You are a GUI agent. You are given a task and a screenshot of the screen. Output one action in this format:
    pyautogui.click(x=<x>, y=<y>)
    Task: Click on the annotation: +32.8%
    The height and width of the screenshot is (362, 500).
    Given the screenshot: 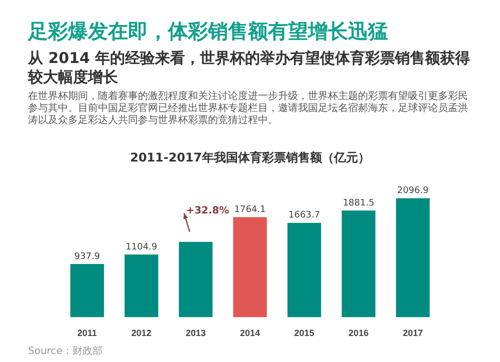 What is the action you would take?
    pyautogui.click(x=208, y=211)
    